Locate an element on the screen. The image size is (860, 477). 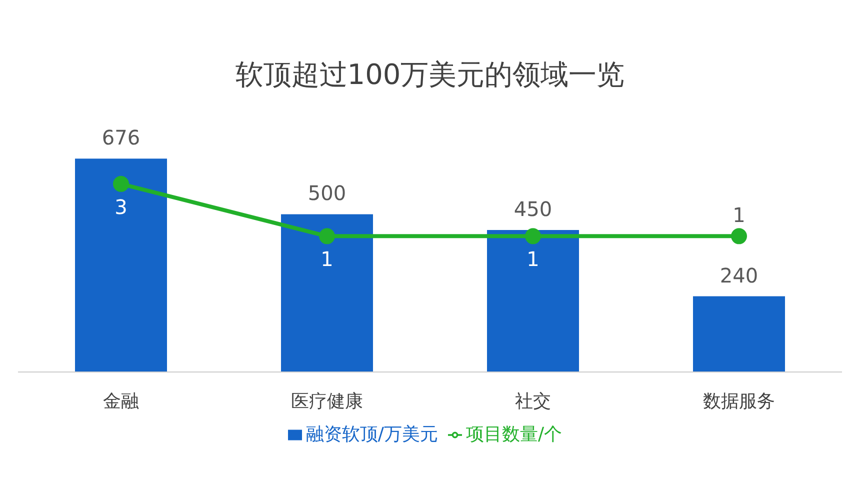
data-label: 500 is located at coordinates (327, 193).